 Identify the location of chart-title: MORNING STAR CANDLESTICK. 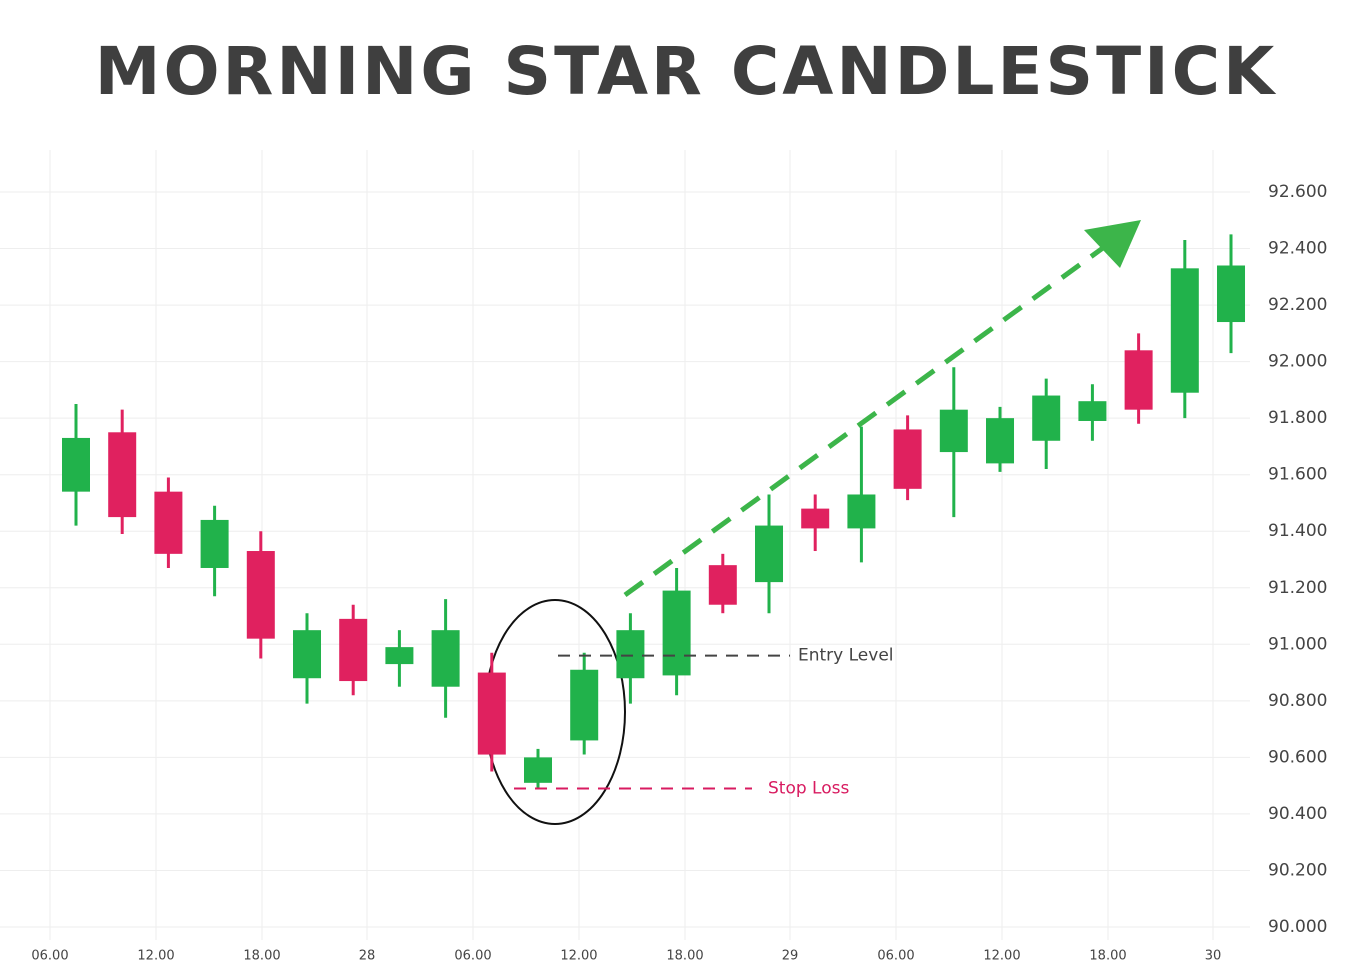
(686, 71).